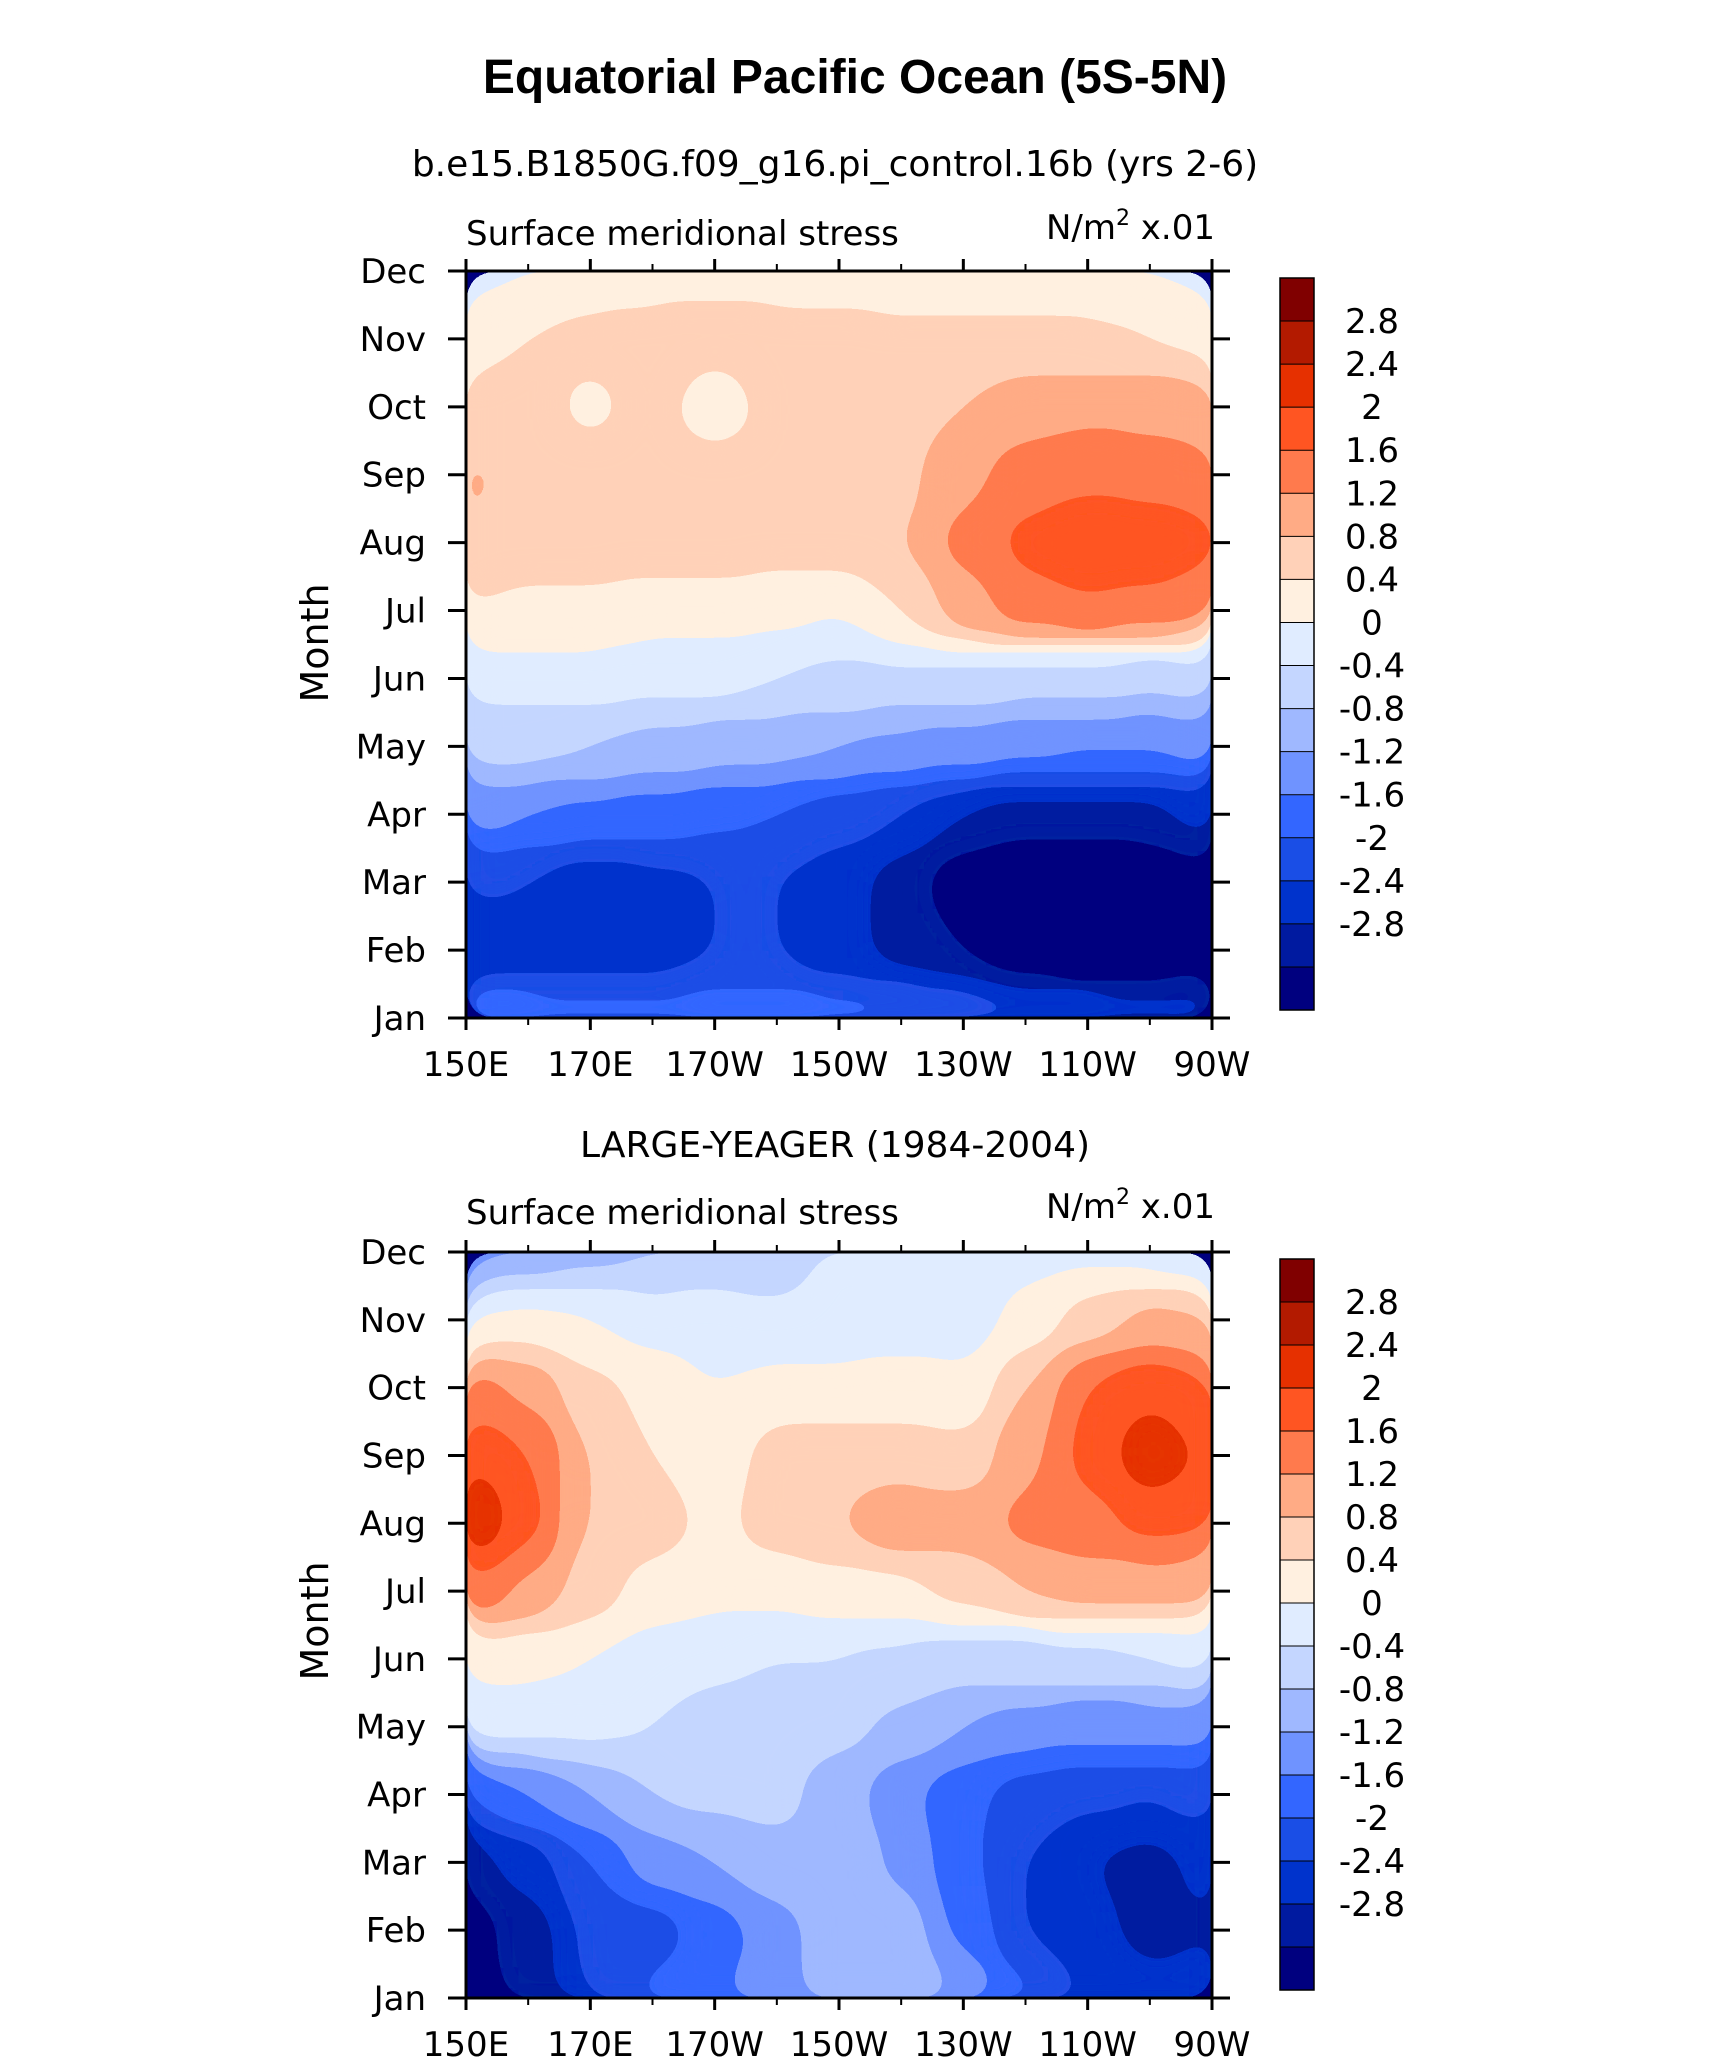 The image size is (1710, 2062). What do you see at coordinates (404, 612) in the screenshot?
I see `y-tick-label: Jul` at bounding box center [404, 612].